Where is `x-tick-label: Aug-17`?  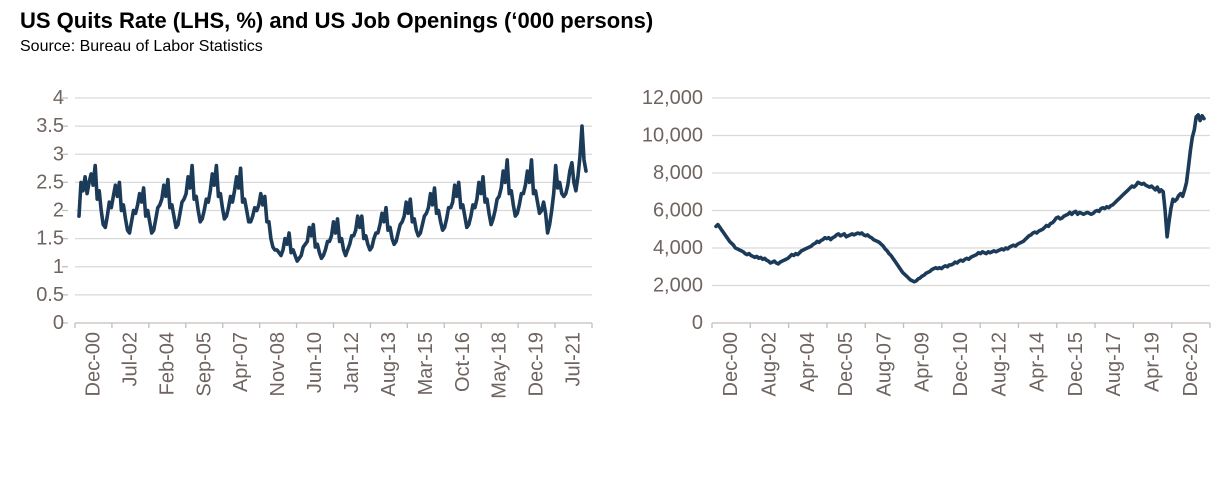 x-tick-label: Aug-17 is located at coordinates (1114, 364).